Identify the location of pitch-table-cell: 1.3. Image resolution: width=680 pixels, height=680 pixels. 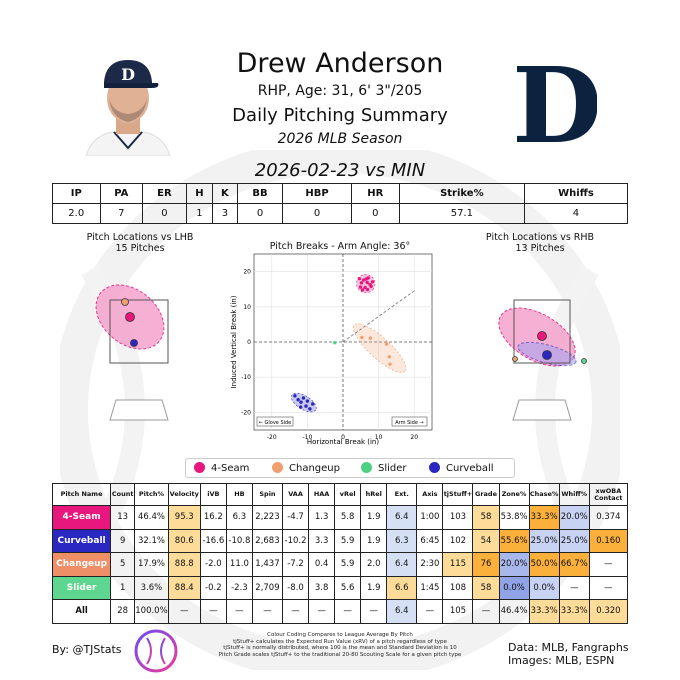
(322, 517).